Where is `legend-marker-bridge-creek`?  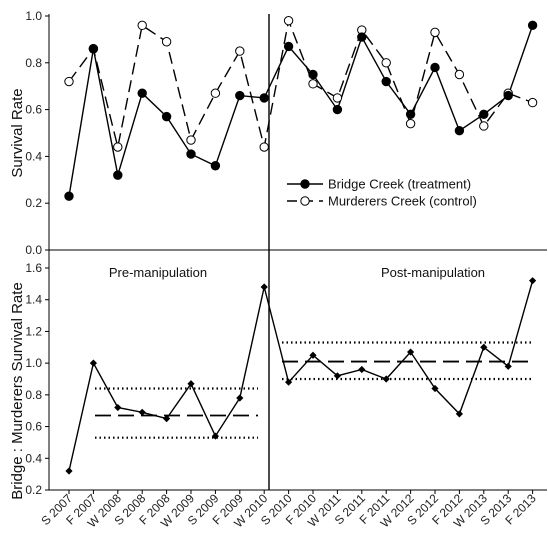
legend-marker-bridge-creek is located at coordinates (305, 184).